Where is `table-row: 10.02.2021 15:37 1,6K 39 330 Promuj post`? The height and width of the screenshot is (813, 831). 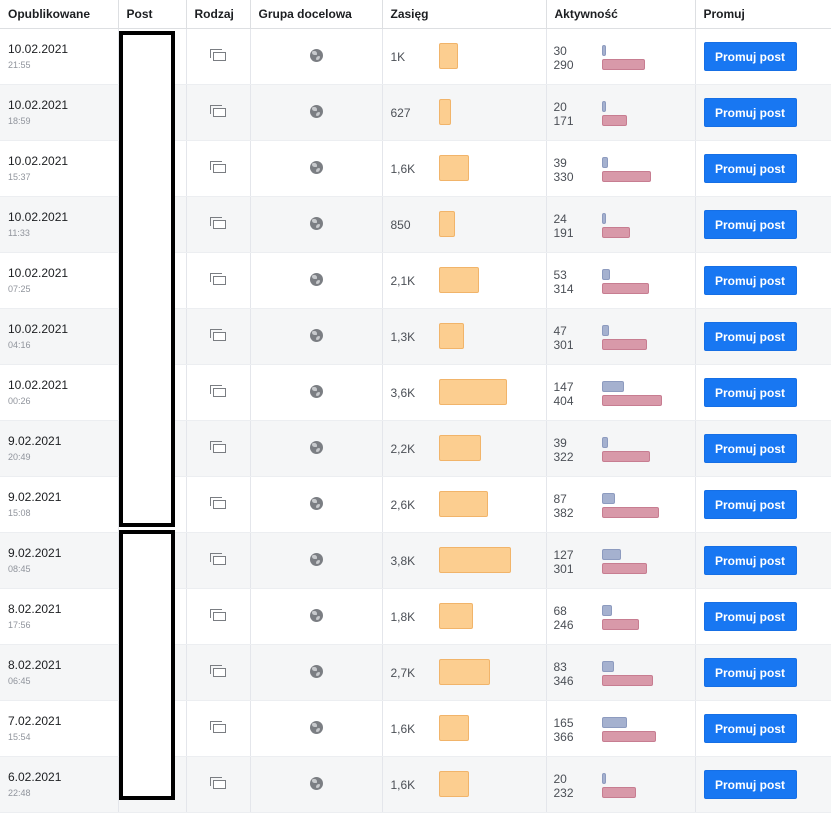 table-row: 10.02.2021 15:37 1,6K 39 330 Promuj post is located at coordinates (415, 168).